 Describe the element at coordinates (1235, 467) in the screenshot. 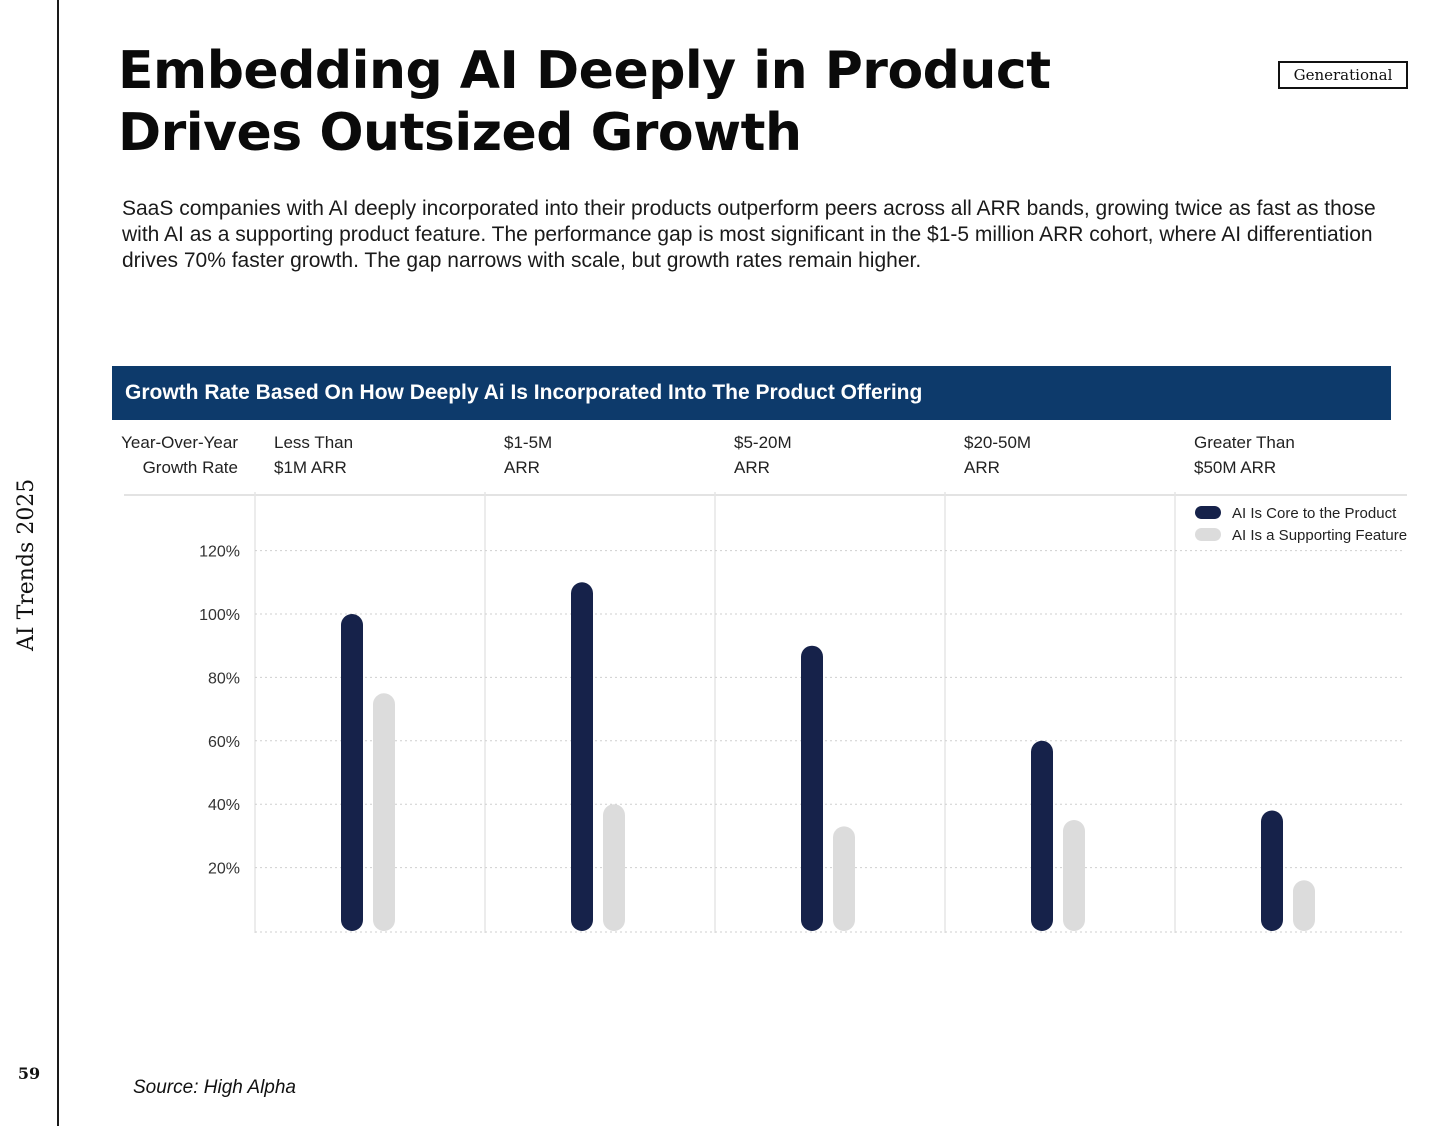

I see `category-label: $50M ARR` at that location.